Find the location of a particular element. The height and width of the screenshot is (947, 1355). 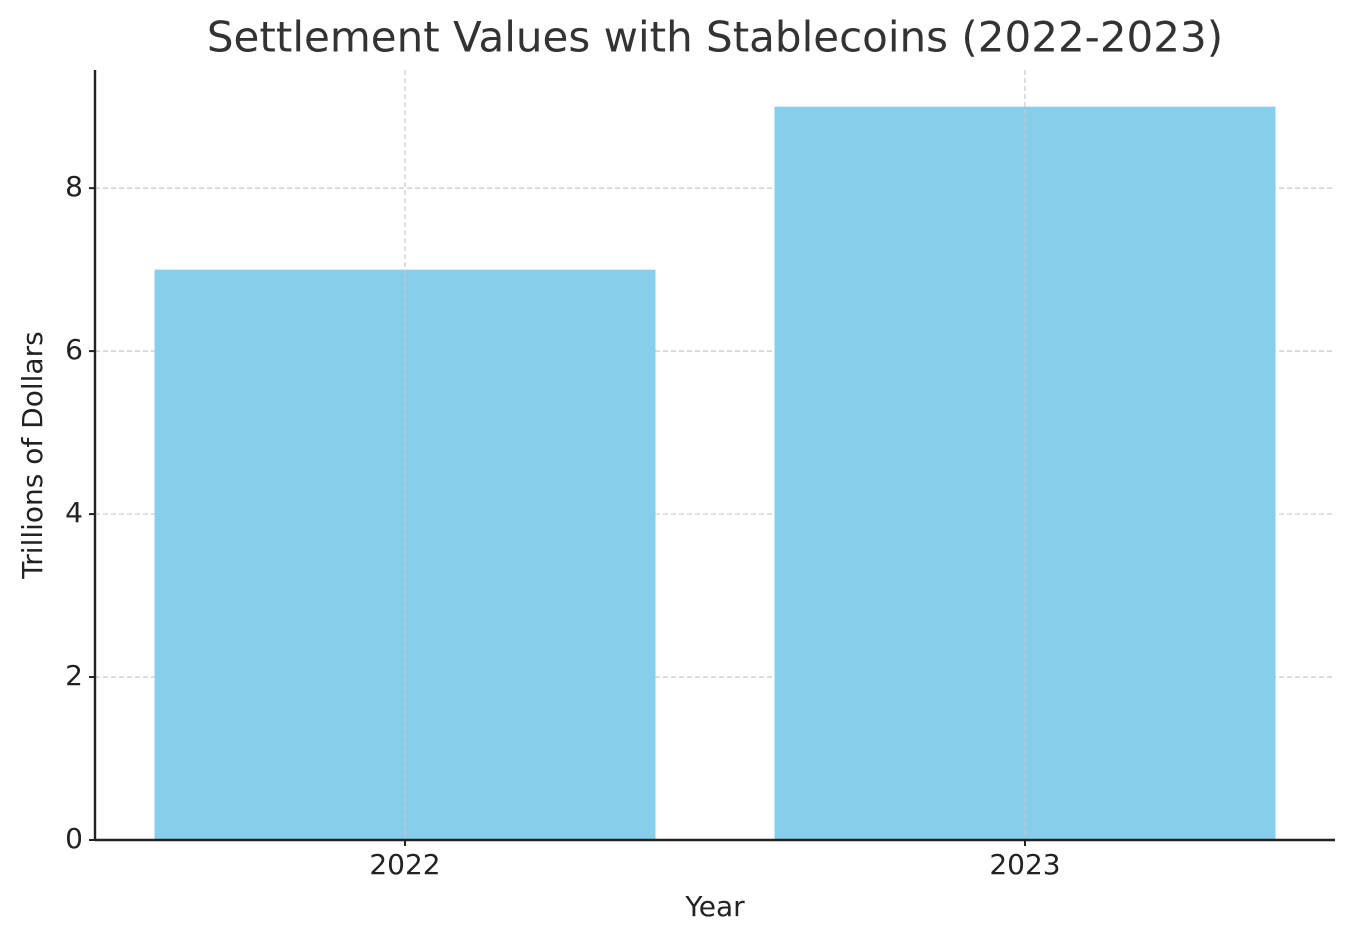

y-axis-label: Trillions of Dollars is located at coordinates (32, 455).